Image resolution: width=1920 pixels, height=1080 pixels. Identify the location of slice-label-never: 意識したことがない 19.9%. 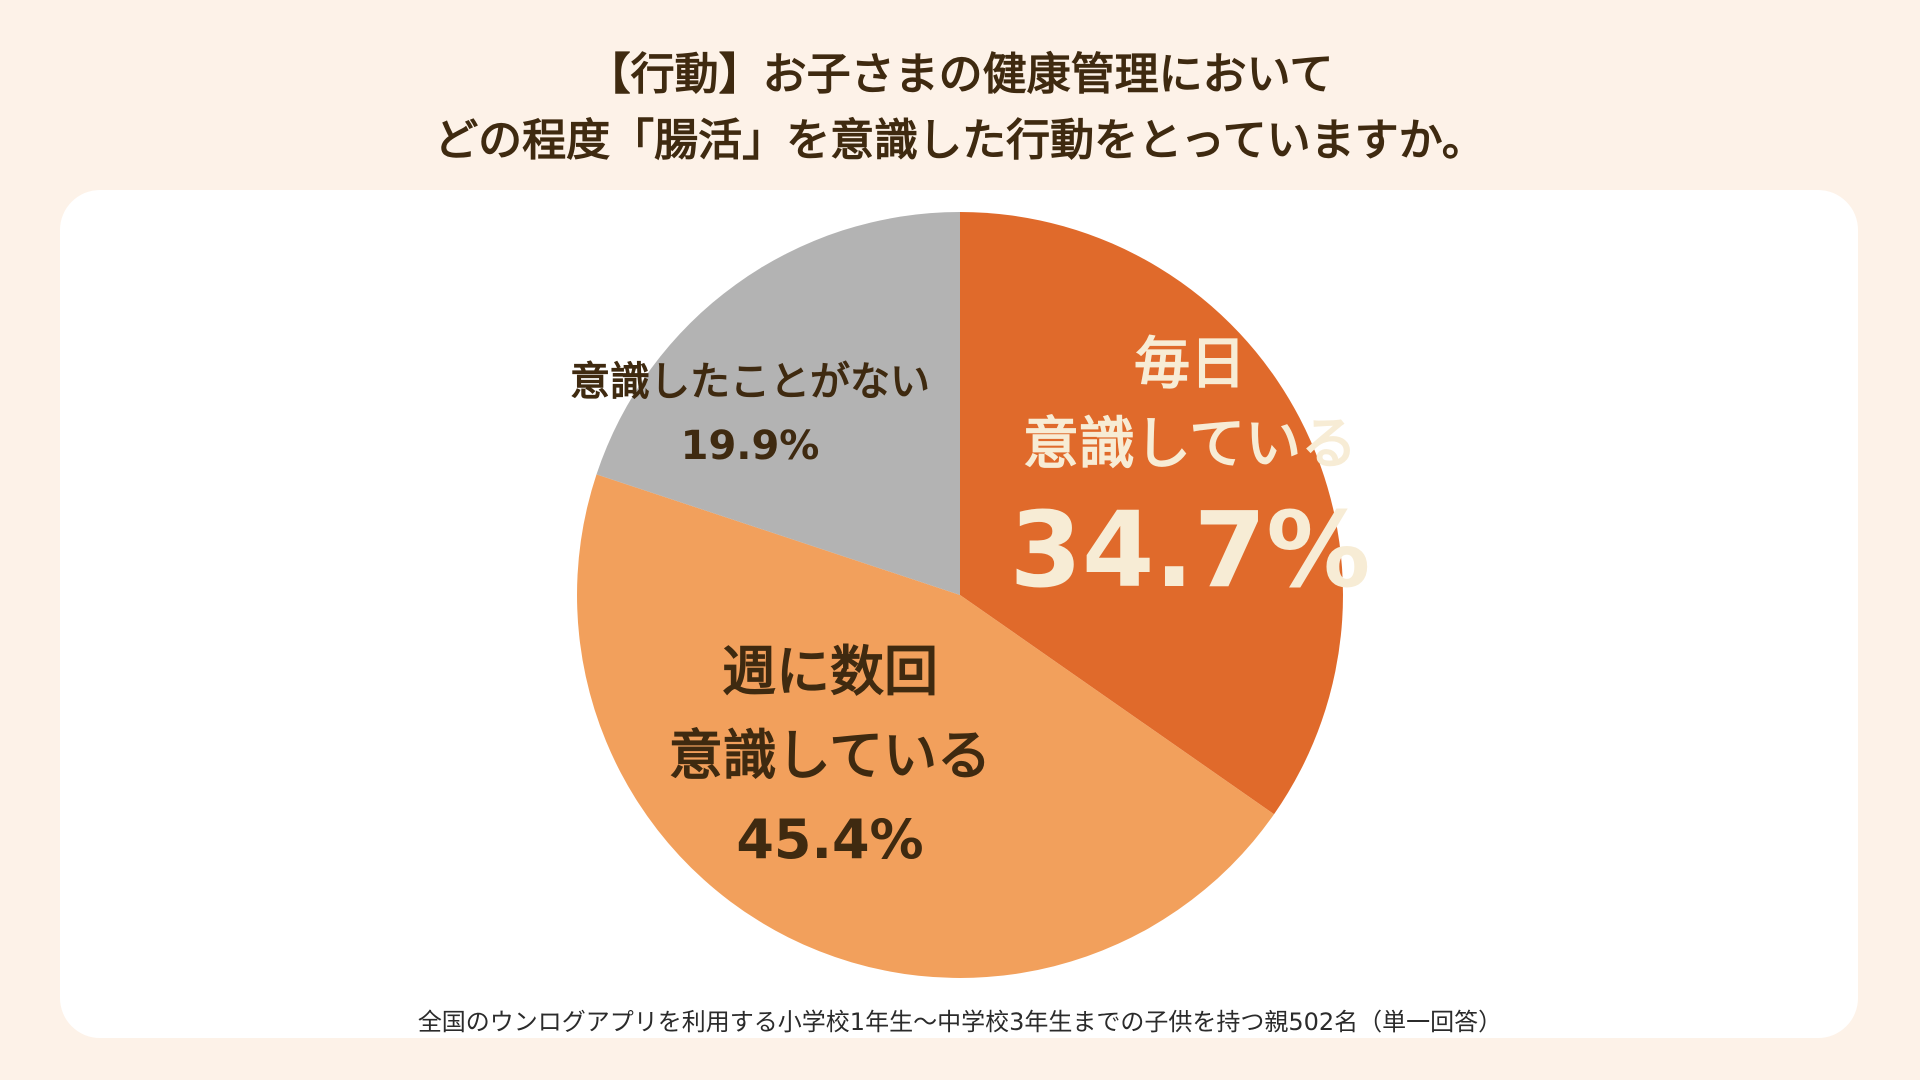
(750, 414).